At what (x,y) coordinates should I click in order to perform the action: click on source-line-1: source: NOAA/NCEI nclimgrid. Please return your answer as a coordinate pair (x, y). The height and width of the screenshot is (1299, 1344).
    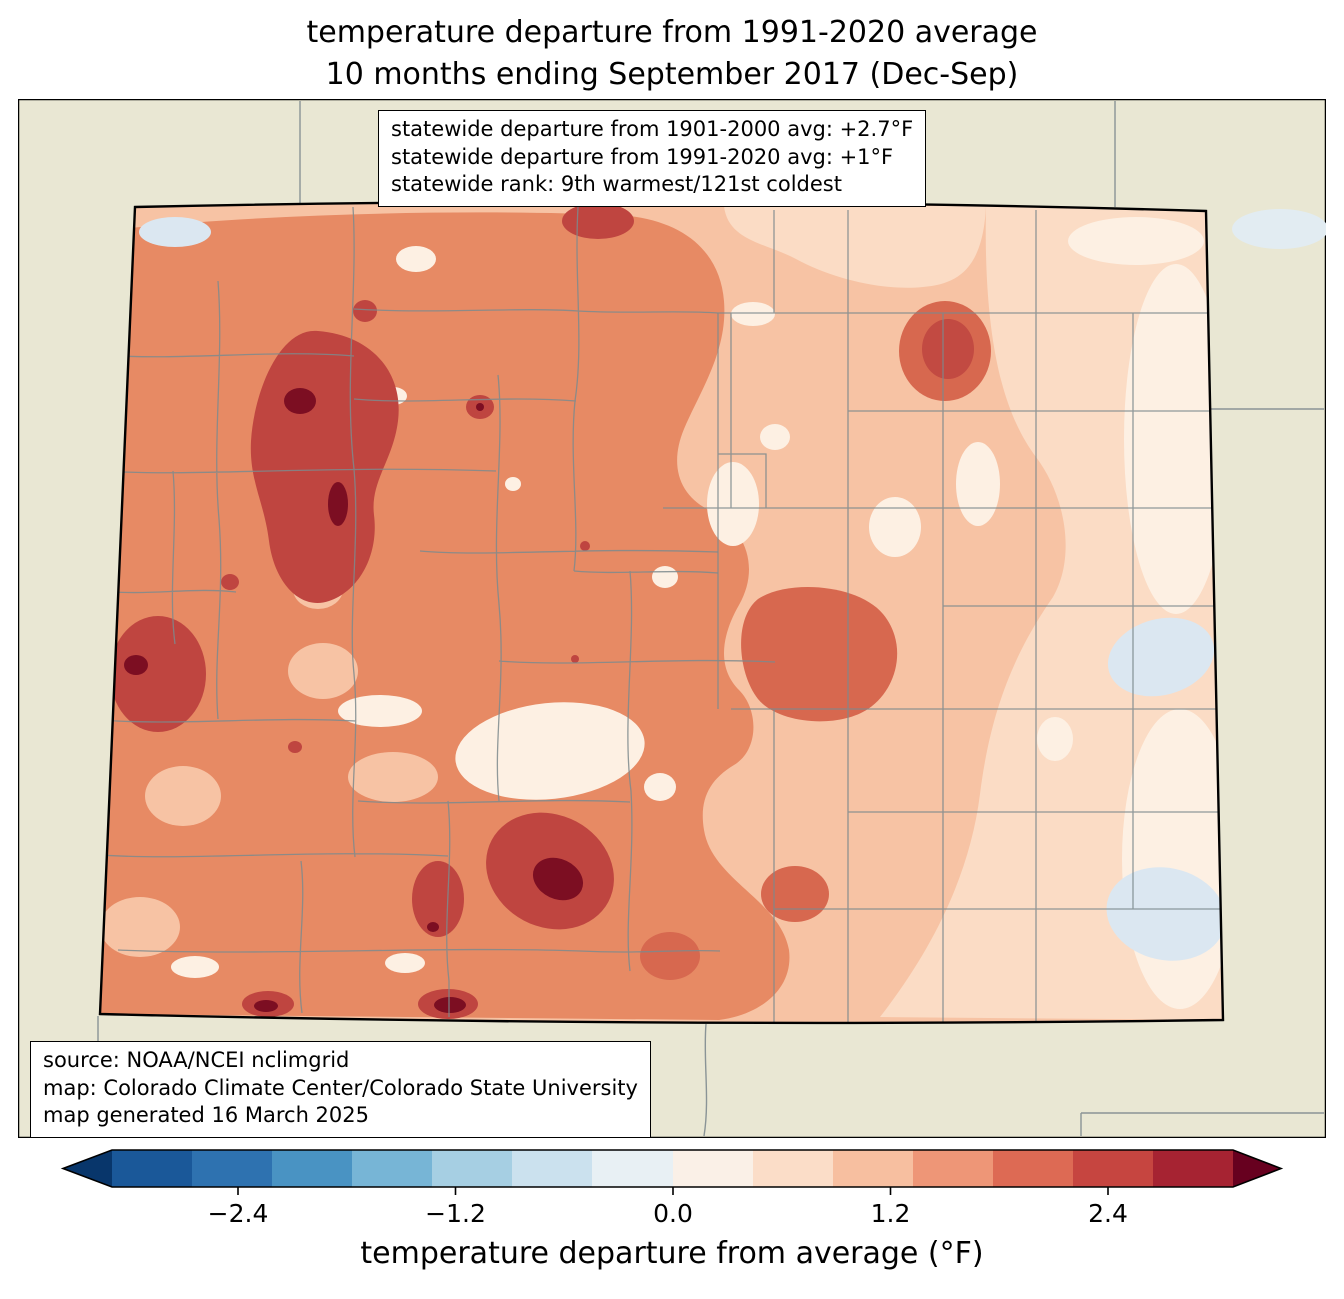
    Looking at the image, I should click on (196, 1060).